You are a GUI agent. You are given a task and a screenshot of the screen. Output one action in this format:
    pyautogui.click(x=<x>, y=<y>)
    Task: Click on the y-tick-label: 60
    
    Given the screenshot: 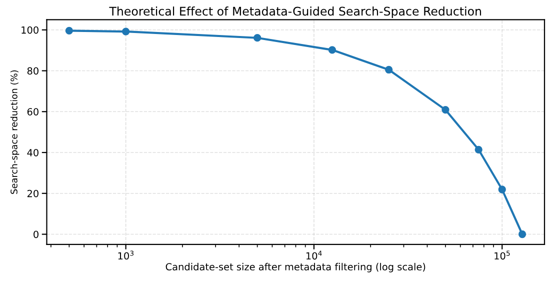 What is the action you would take?
    pyautogui.click(x=32, y=112)
    